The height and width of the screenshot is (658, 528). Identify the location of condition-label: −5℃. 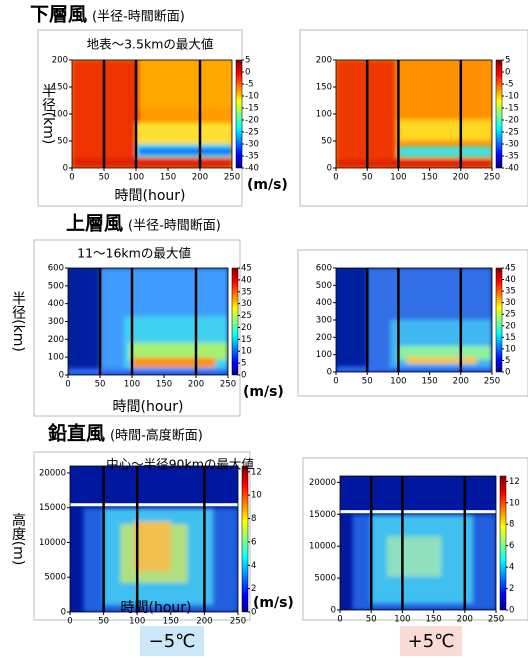
(172, 641).